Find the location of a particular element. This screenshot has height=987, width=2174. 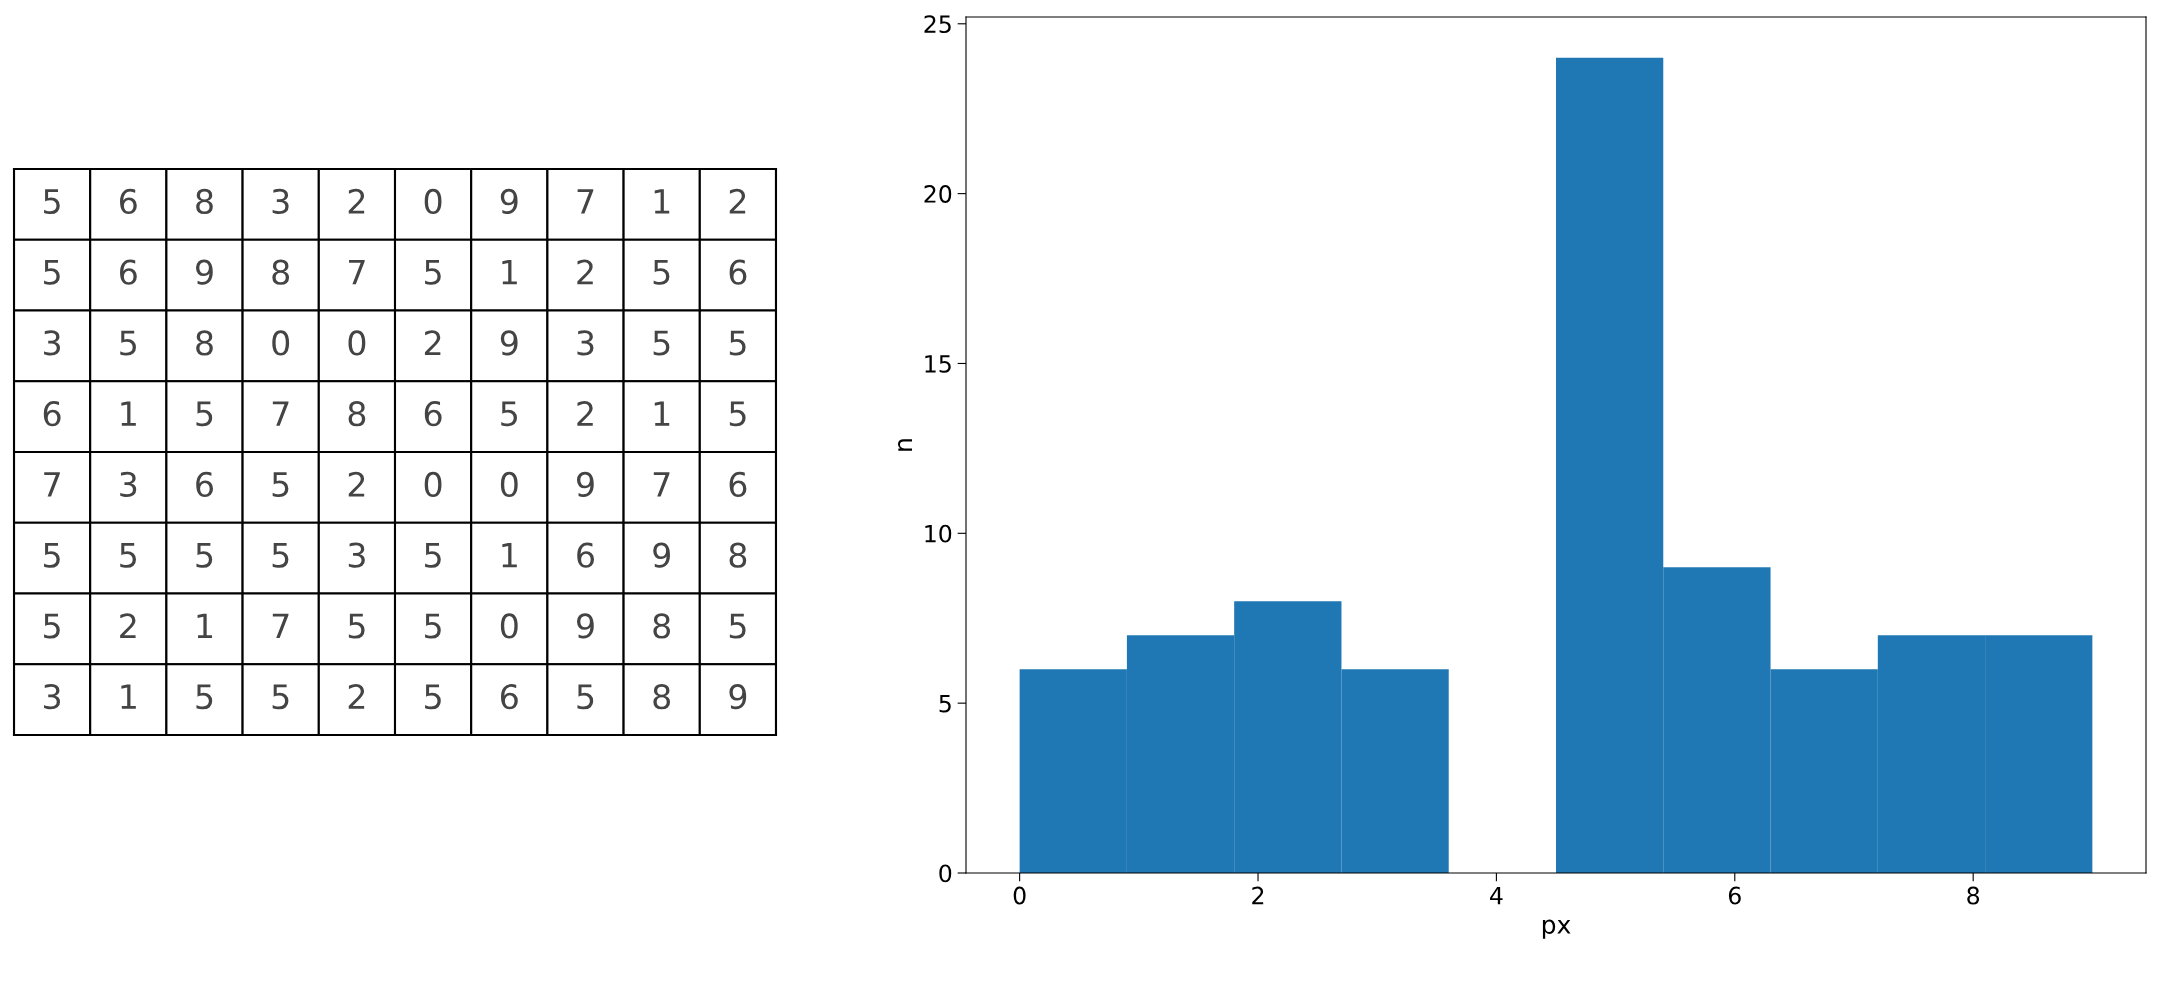

y-tick-label: 0 is located at coordinates (945, 873).